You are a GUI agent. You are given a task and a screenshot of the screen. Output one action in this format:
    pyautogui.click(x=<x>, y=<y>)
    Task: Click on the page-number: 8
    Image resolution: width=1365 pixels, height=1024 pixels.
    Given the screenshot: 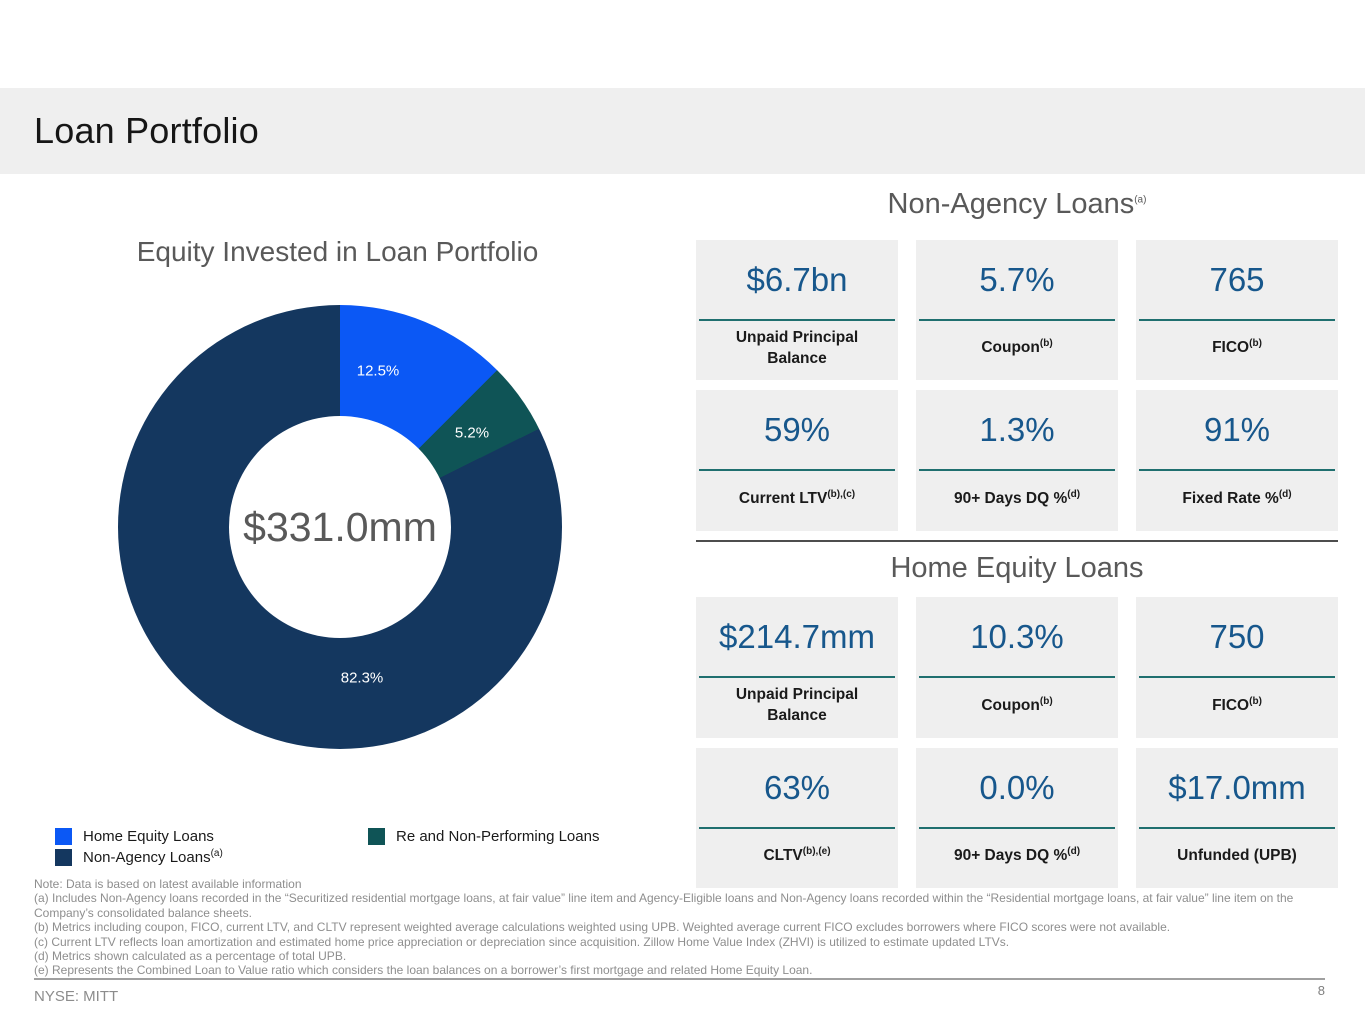 What is the action you would take?
    pyautogui.click(x=1321, y=990)
    